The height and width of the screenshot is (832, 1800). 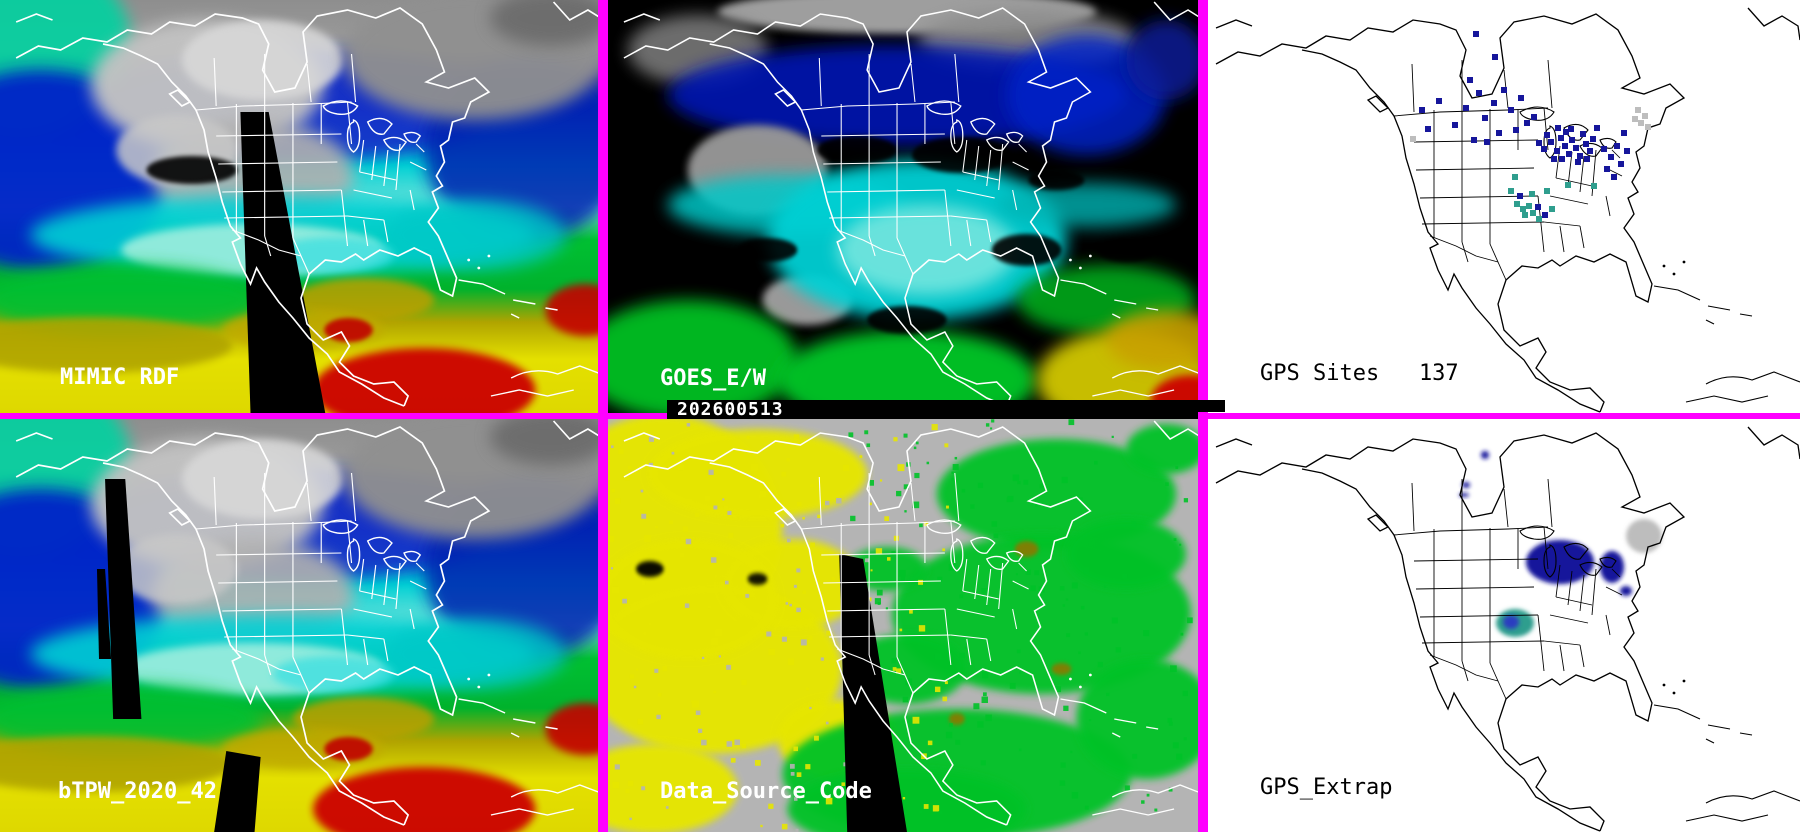 I want to click on timestamp-bar-tab, so click(x=1211, y=406).